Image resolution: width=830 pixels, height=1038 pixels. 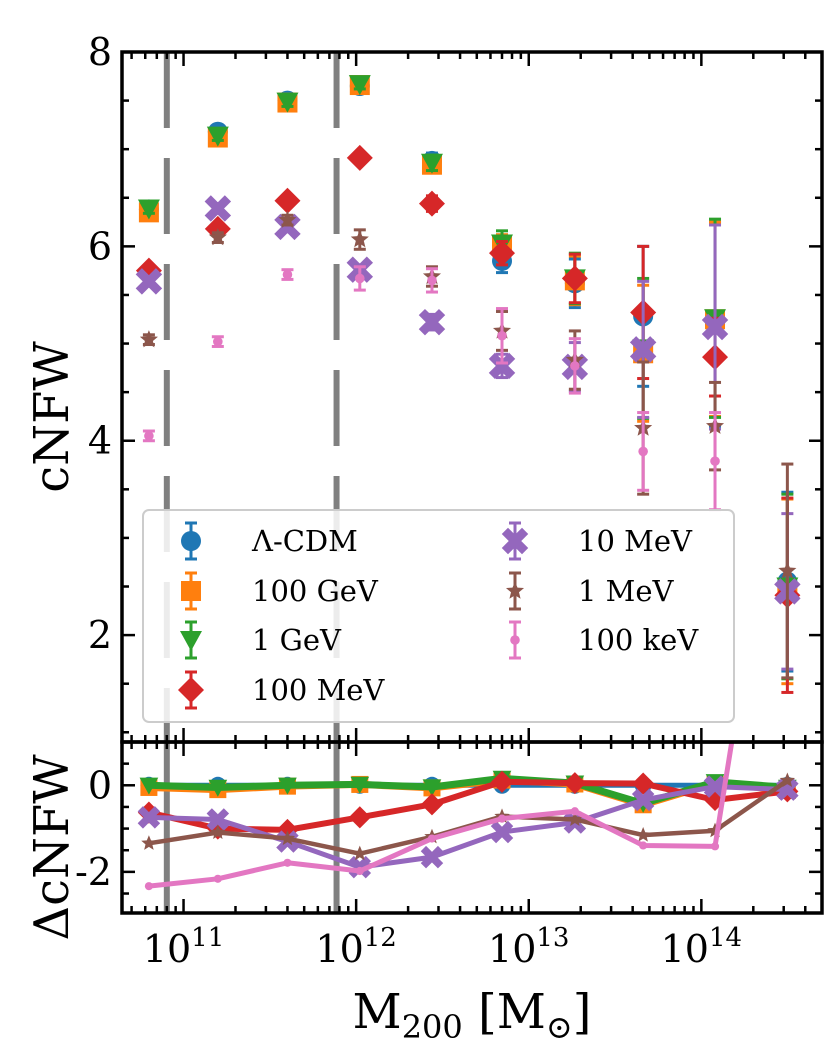 I want to click on legend-frame, so click(x=438, y=616).